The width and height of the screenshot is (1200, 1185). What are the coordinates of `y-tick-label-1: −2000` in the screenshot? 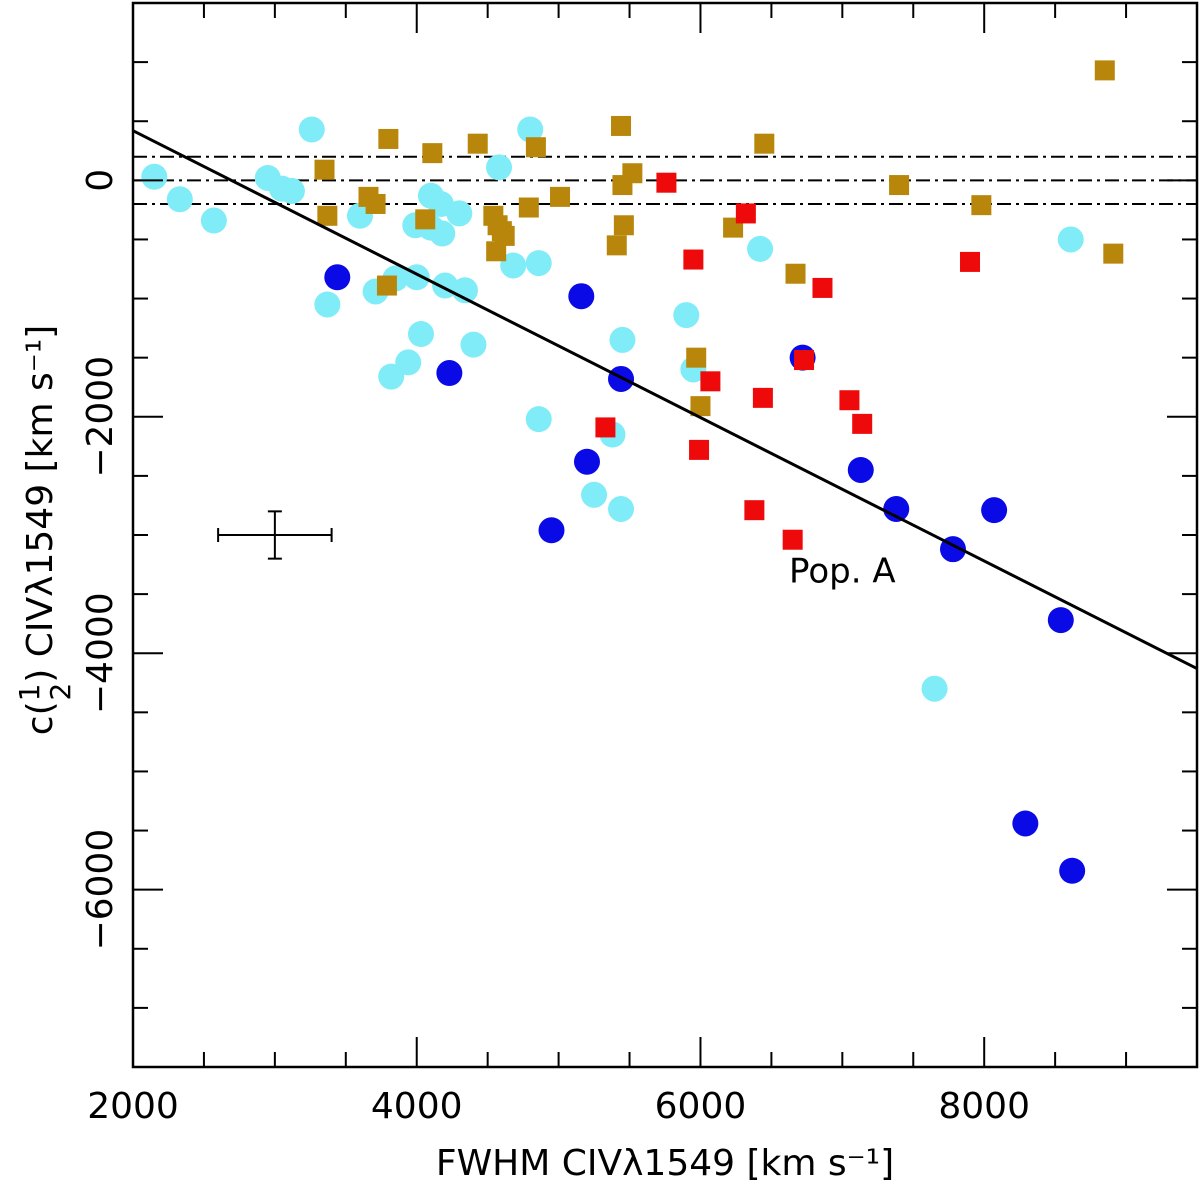 It's located at (100, 417).